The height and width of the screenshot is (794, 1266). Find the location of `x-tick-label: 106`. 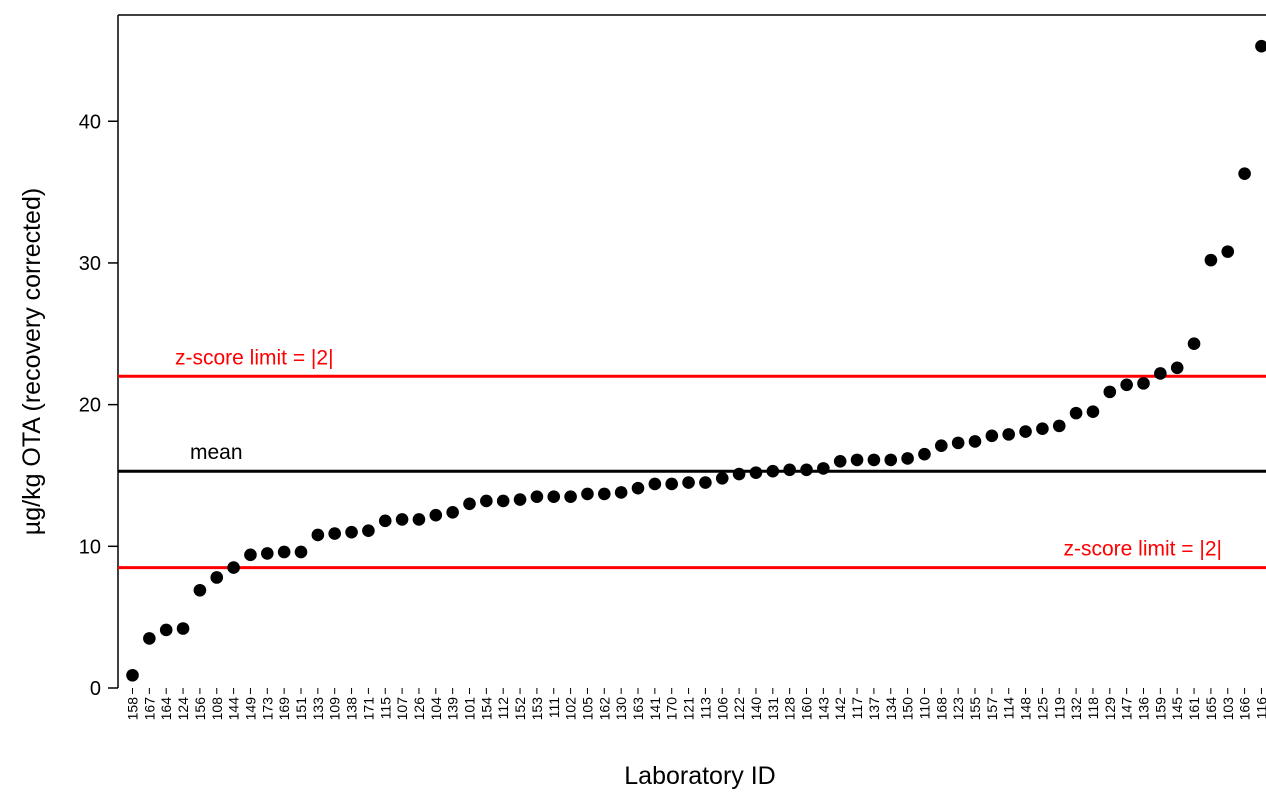

x-tick-label: 106 is located at coordinates (722, 709).